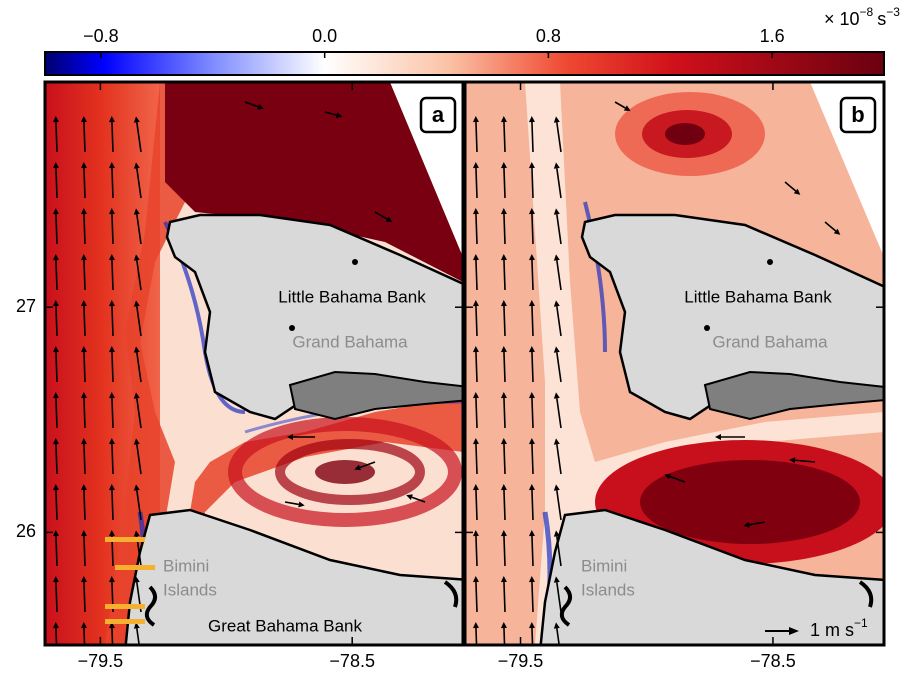 This screenshot has height=676, width=919. I want to click on place-label: Grand Bahama, so click(770, 341).